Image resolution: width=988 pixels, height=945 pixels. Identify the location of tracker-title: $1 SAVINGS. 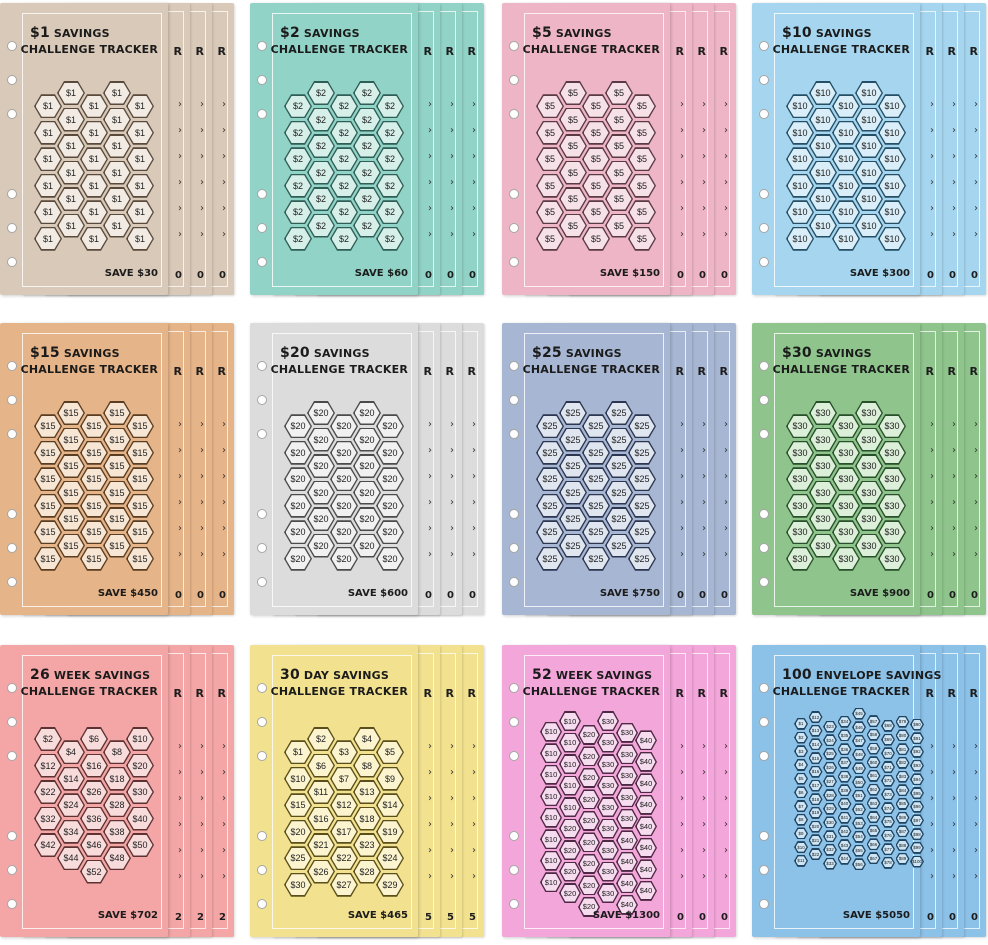
(70, 33).